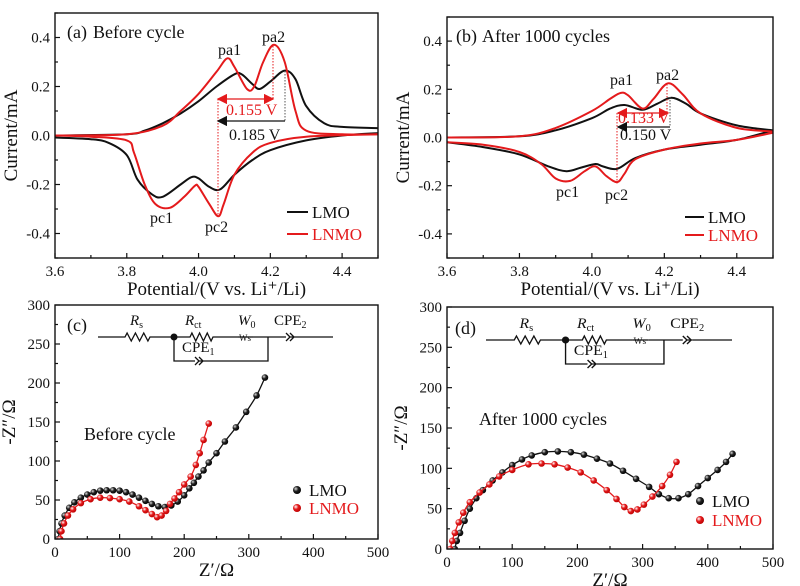  I want to click on cv-curve-lmo-cathodic, so click(216, 165).